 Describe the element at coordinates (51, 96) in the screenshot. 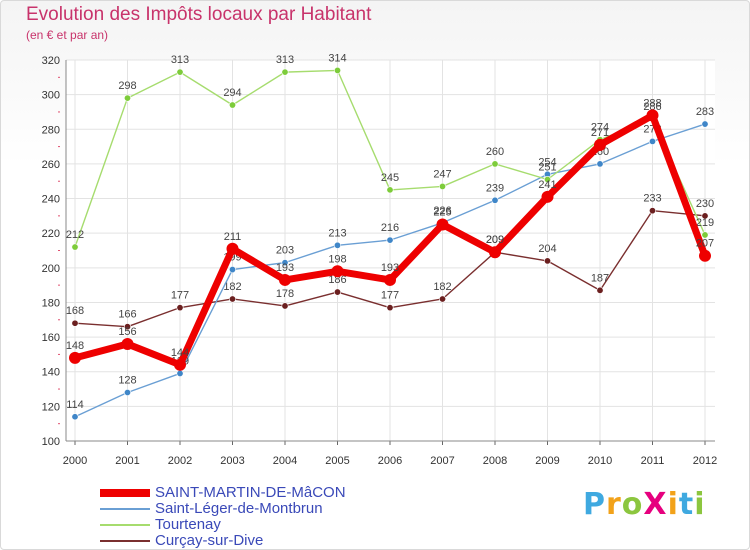

I see `y-tick-label: 300` at that location.